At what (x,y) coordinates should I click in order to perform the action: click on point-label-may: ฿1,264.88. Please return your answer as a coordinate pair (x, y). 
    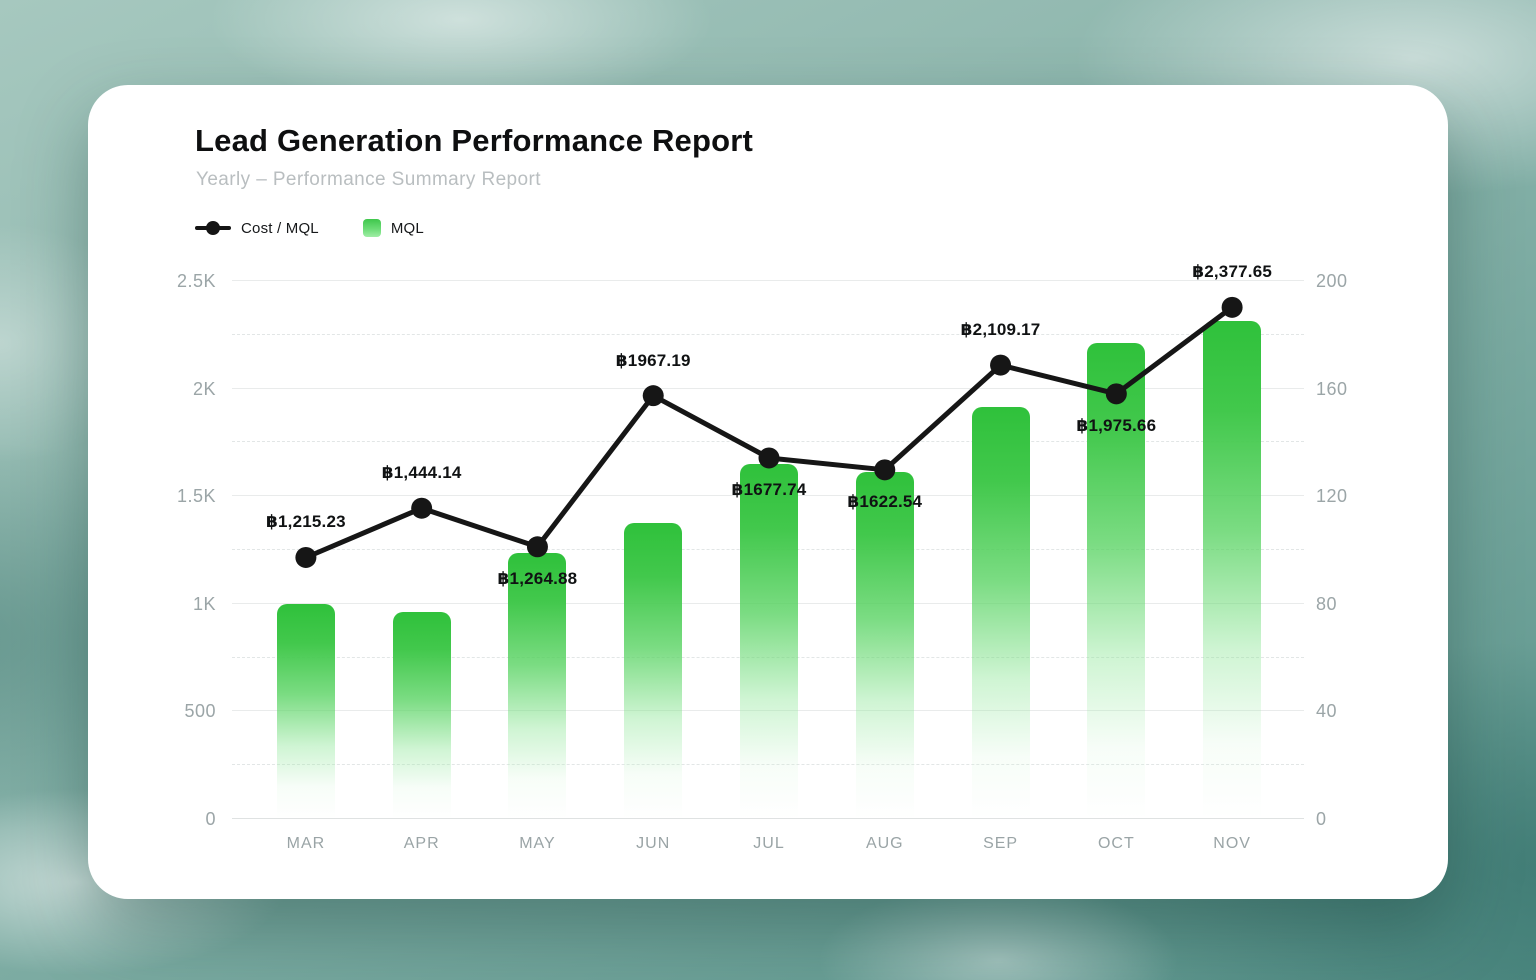
    Looking at the image, I should click on (537, 578).